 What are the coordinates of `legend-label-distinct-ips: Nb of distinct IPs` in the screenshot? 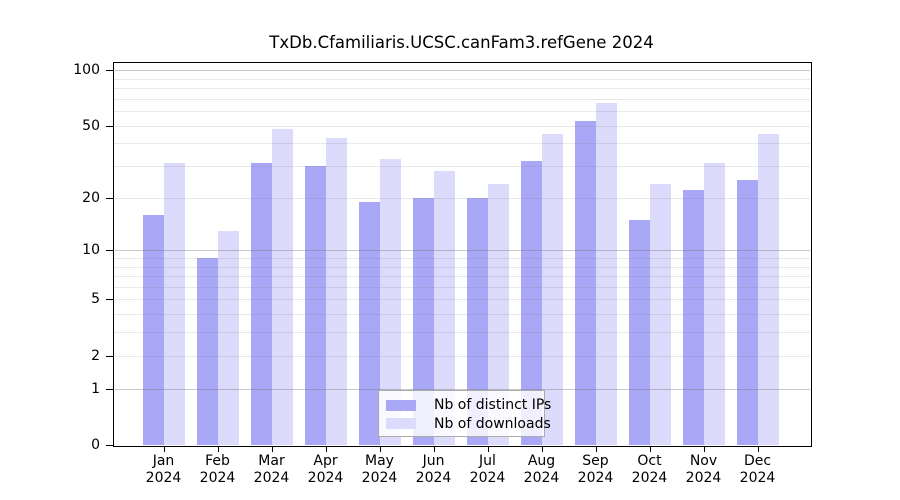 It's located at (493, 405).